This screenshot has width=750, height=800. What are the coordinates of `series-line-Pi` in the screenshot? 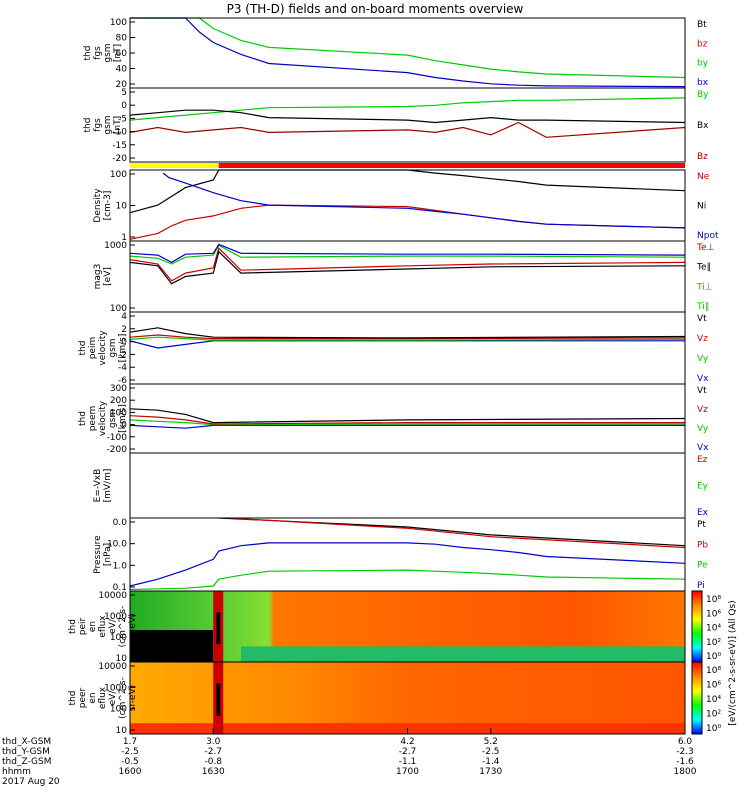 It's located at (407, 564).